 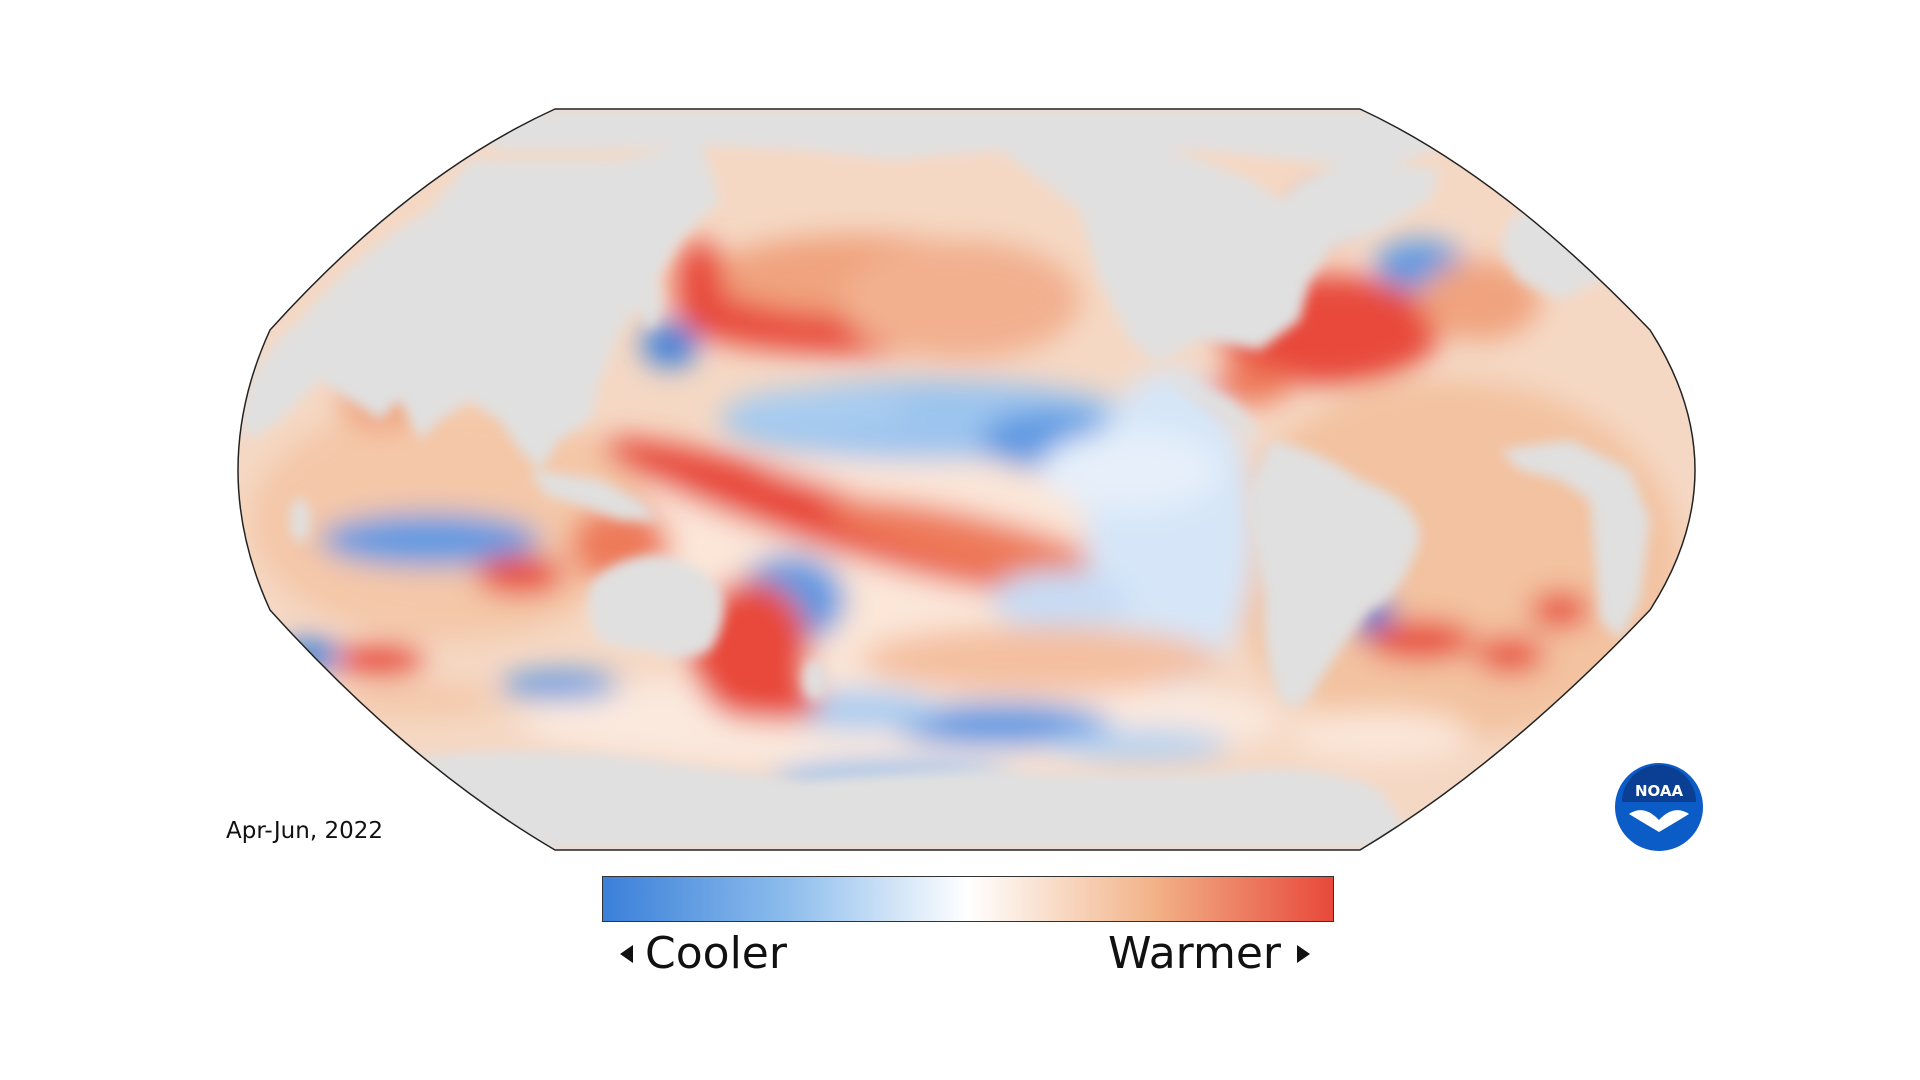 What do you see at coordinates (1194, 953) in the screenshot?
I see `legend-warmer-label: Warmer` at bounding box center [1194, 953].